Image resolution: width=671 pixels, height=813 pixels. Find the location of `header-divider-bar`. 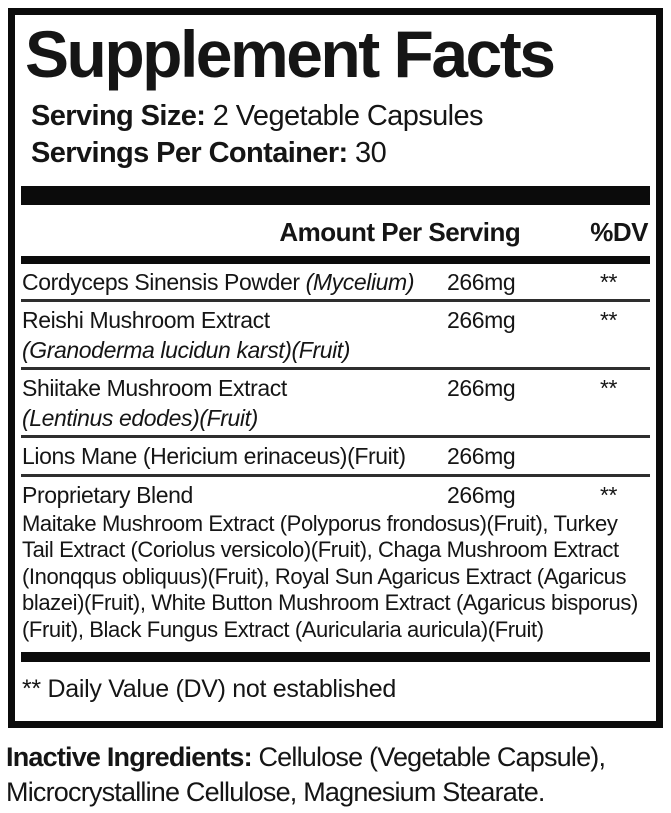

header-divider-bar is located at coordinates (335, 259).